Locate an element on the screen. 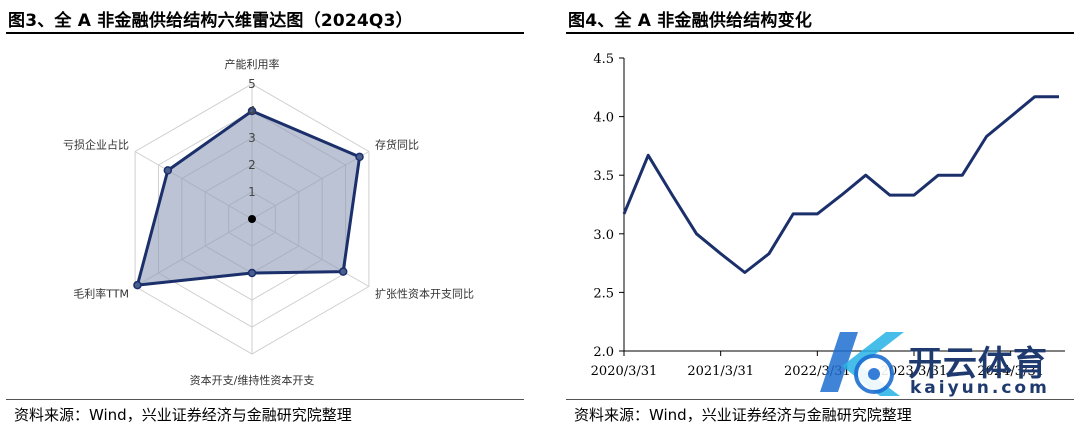 The height and width of the screenshot is (429, 1080). y-tick-label: 2.5 is located at coordinates (603, 293).